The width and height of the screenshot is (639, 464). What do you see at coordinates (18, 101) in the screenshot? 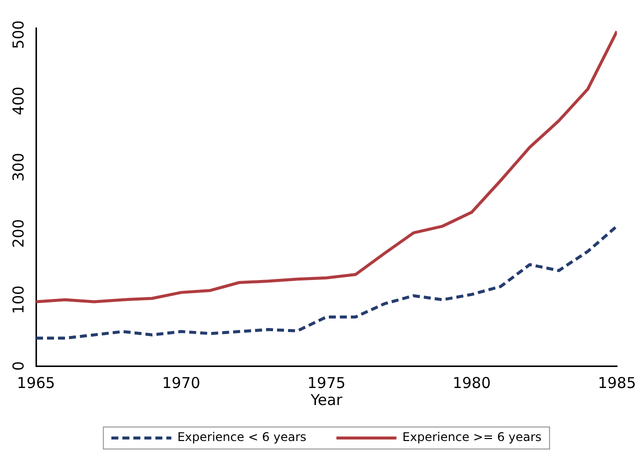
I see `y-tick-label: 400` at bounding box center [18, 101].